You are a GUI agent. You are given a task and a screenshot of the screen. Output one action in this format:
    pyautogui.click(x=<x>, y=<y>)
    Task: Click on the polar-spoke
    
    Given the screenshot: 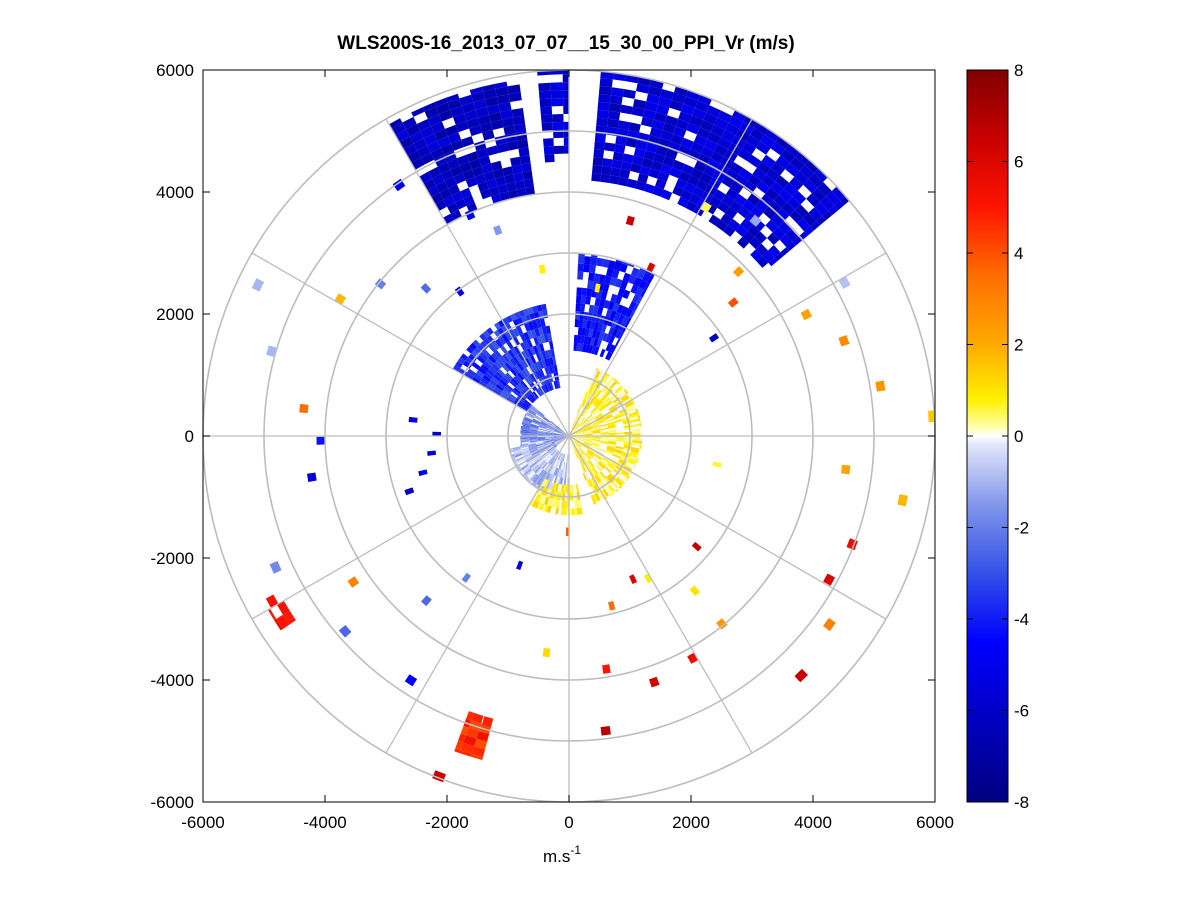 What is the action you would take?
    pyautogui.click(x=477, y=594)
    